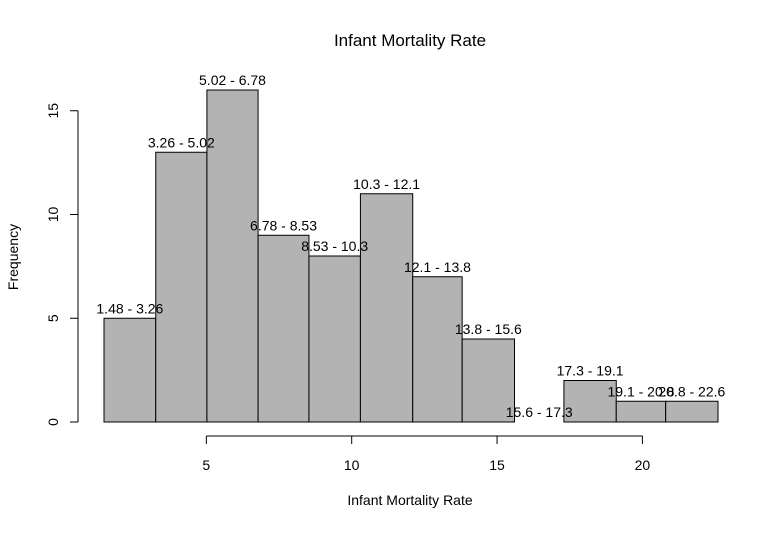  What do you see at coordinates (206, 465) in the screenshot?
I see `x-tick-label-0: 5` at bounding box center [206, 465].